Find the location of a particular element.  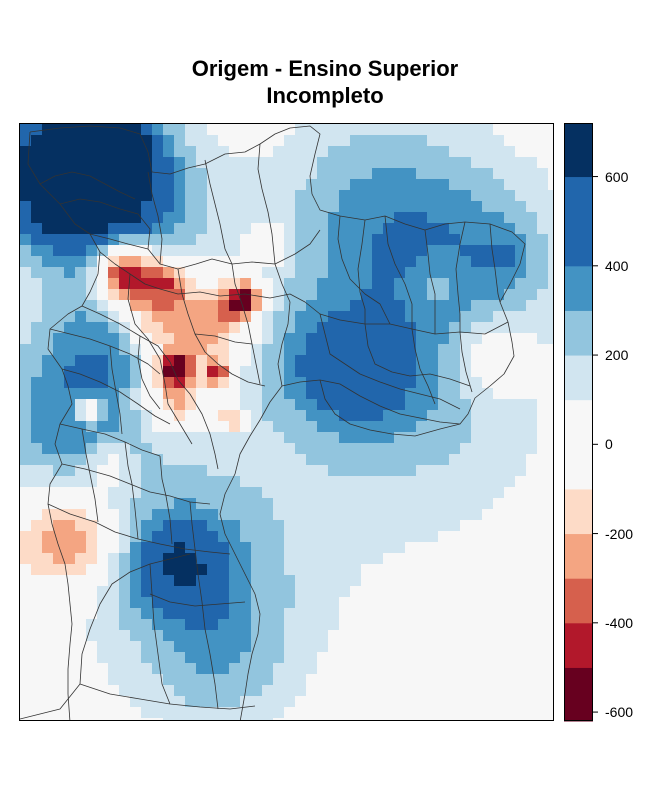

colorbar-bin is located at coordinates (578, 511).